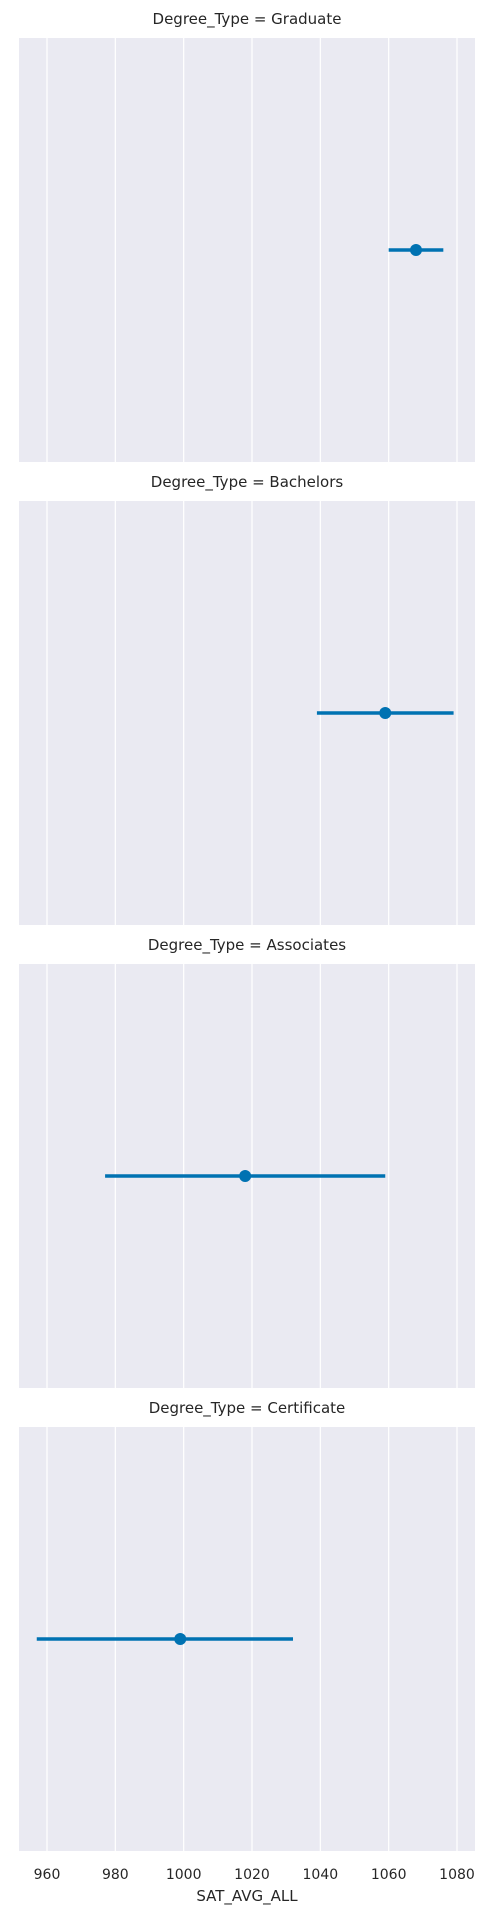 Image resolution: width=491 pixels, height=1920 pixels. I want to click on point-estimate-certificate, so click(180, 1639).